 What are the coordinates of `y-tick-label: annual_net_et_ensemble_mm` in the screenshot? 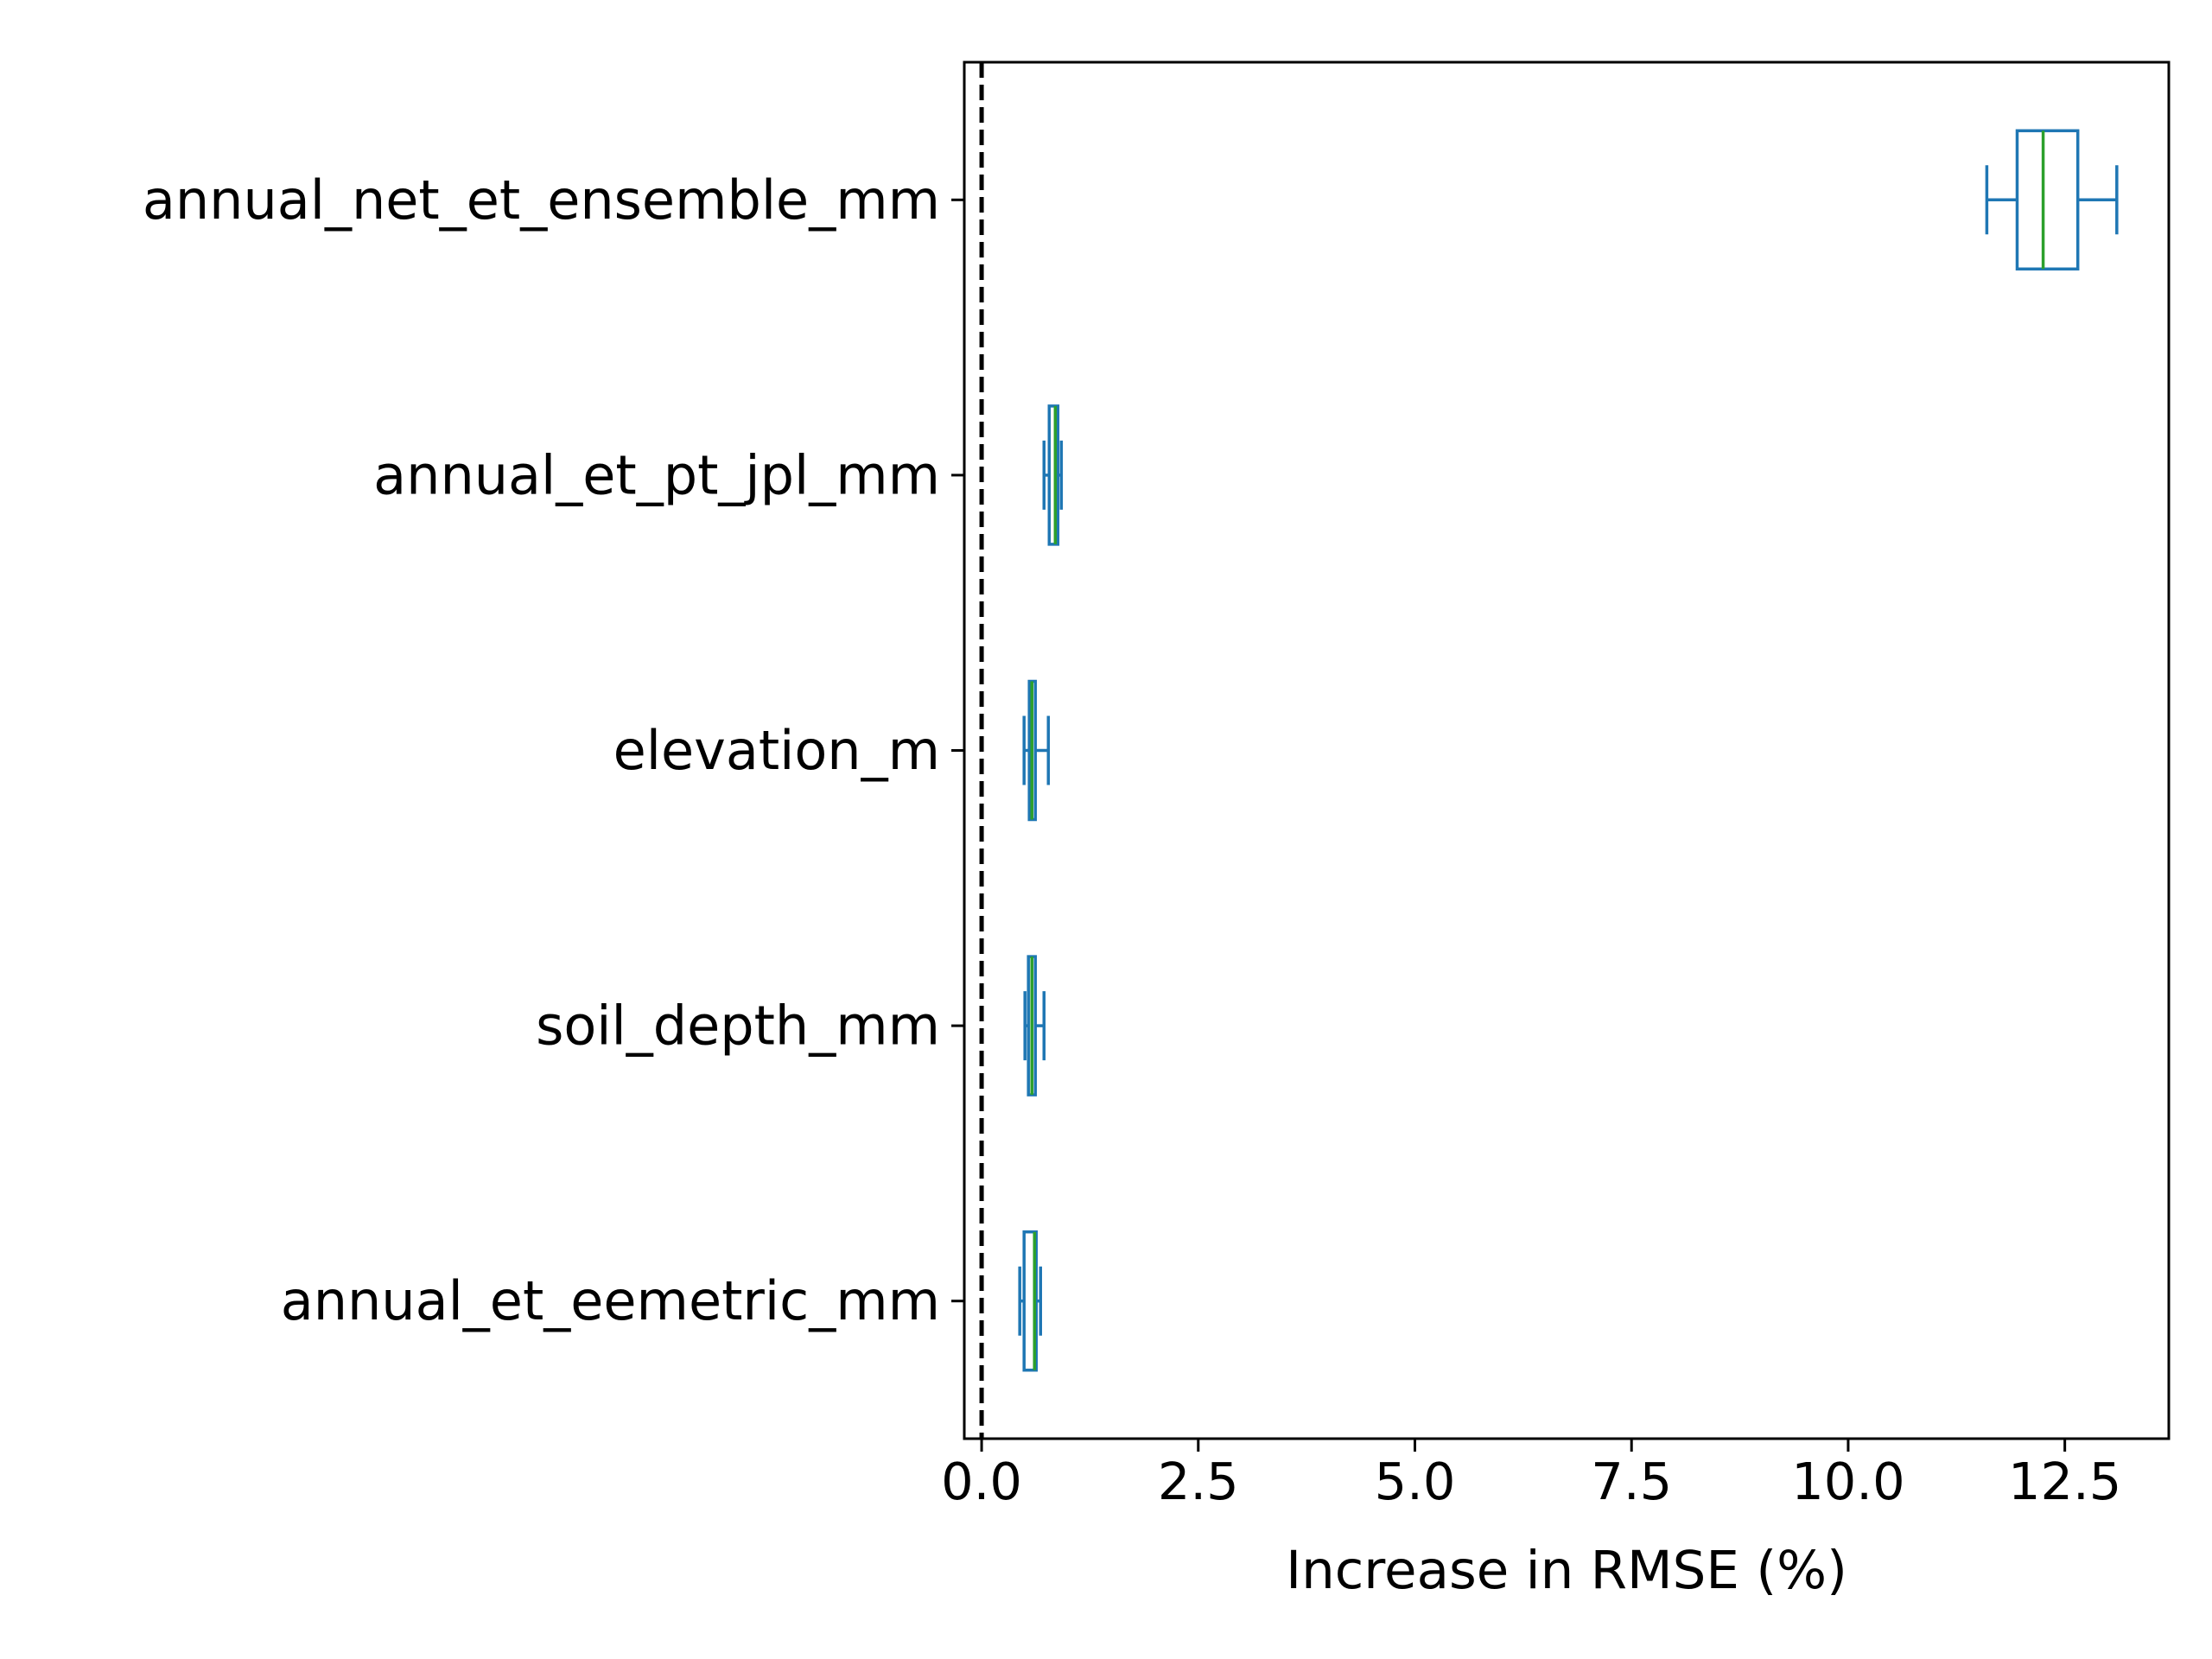 It's located at (541, 200).